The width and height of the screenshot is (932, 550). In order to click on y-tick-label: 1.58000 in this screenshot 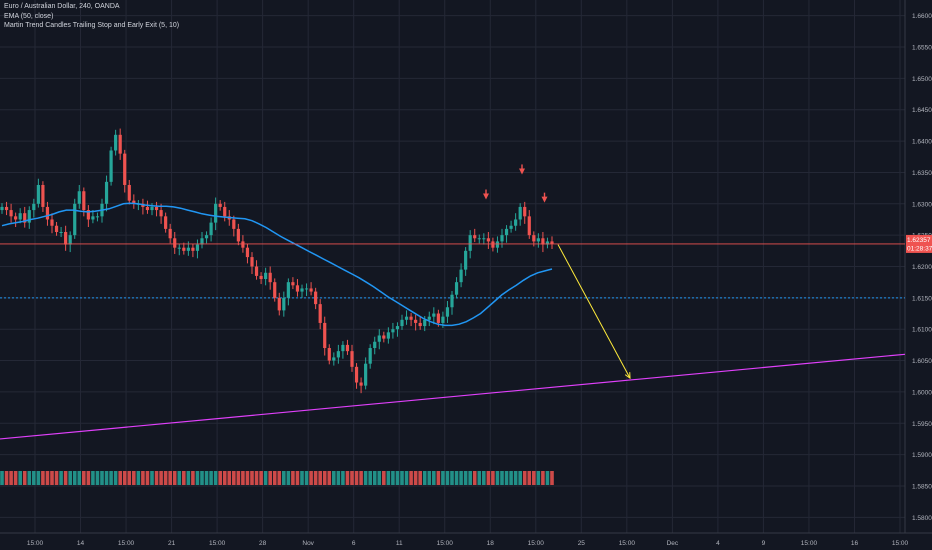, I will do `click(922, 518)`.